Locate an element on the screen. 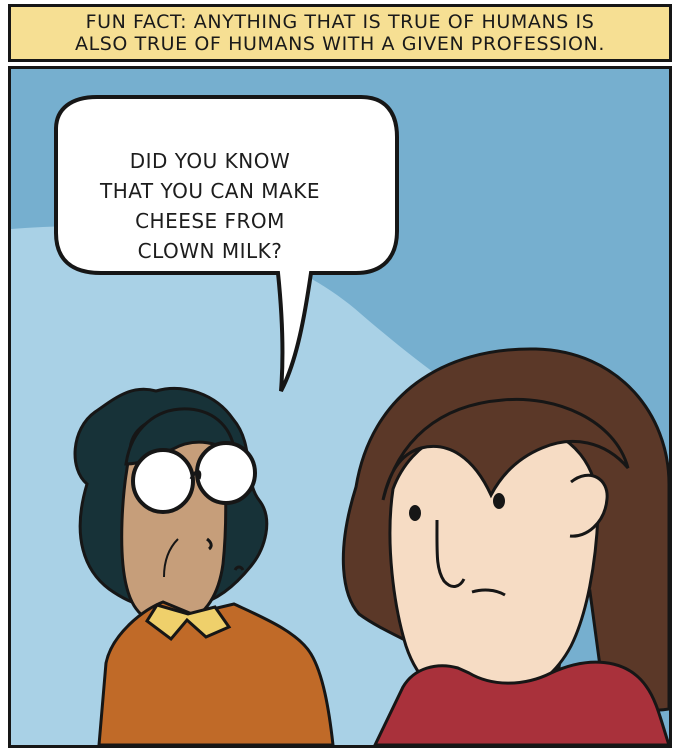 This screenshot has height=756, width=684. left-character-left-lens is located at coordinates (163, 481).